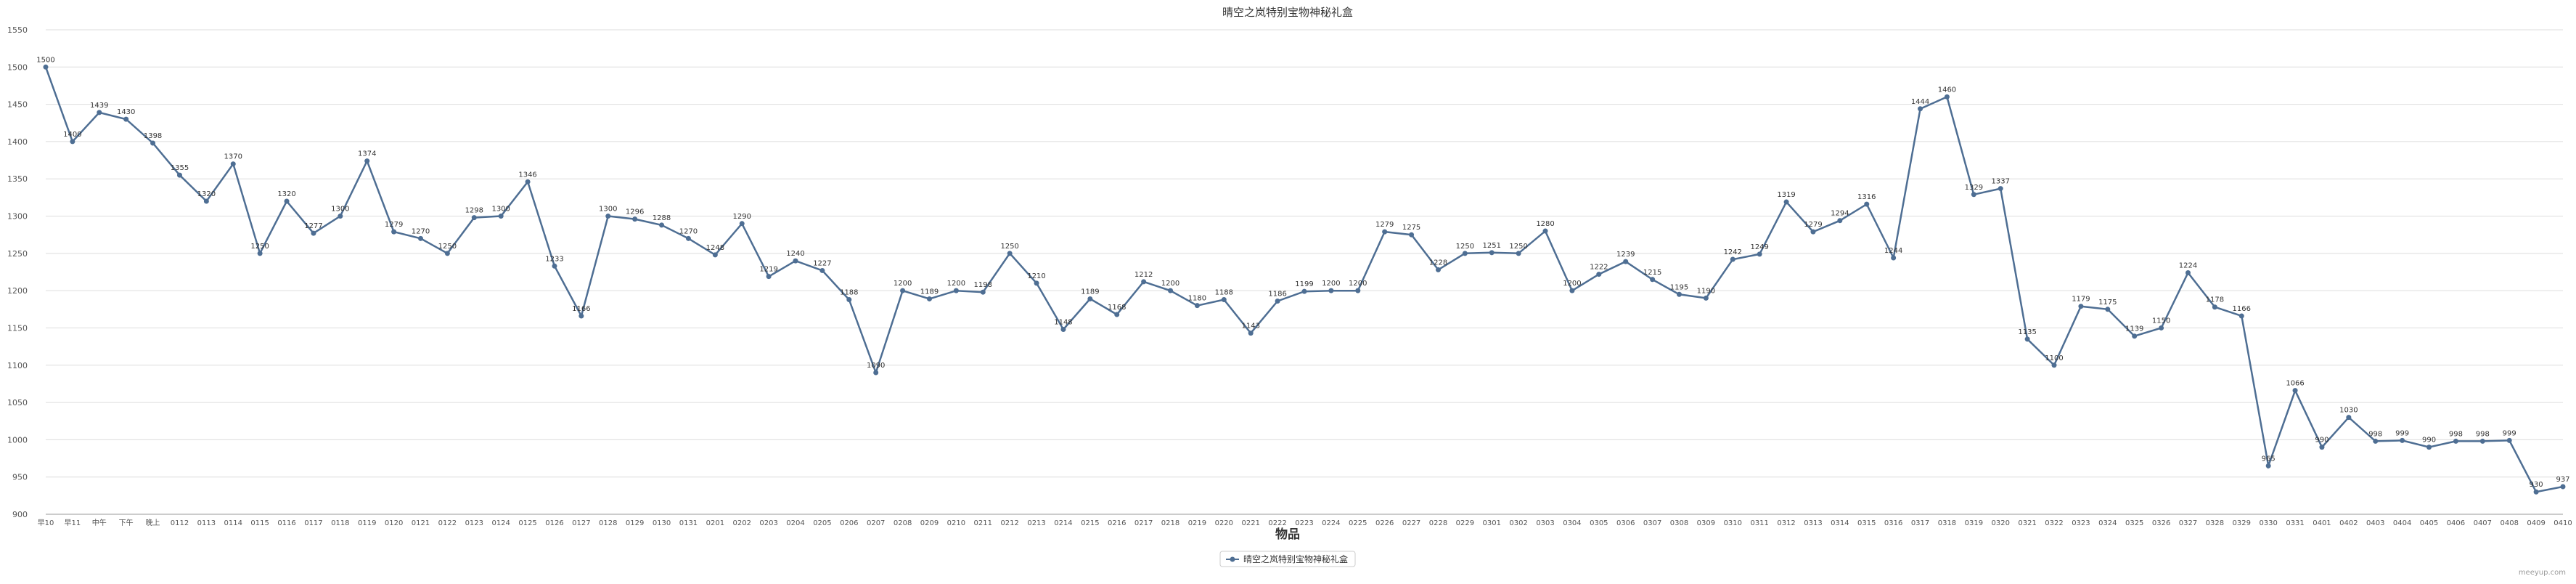 Image resolution: width=2576 pixels, height=584 pixels. Describe the element at coordinates (2509, 523) in the screenshot. I see `x-tick-label: 0408` at that location.